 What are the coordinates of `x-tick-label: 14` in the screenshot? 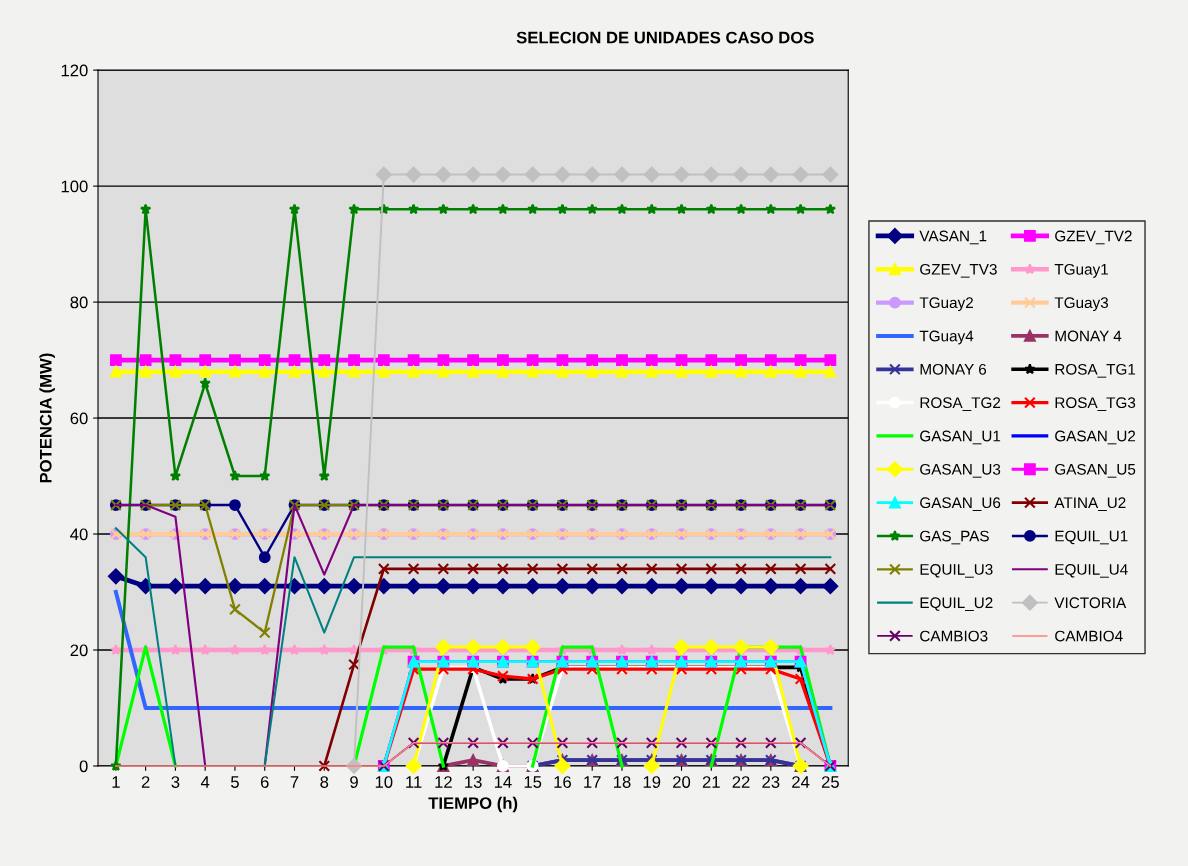 It's located at (503, 782).